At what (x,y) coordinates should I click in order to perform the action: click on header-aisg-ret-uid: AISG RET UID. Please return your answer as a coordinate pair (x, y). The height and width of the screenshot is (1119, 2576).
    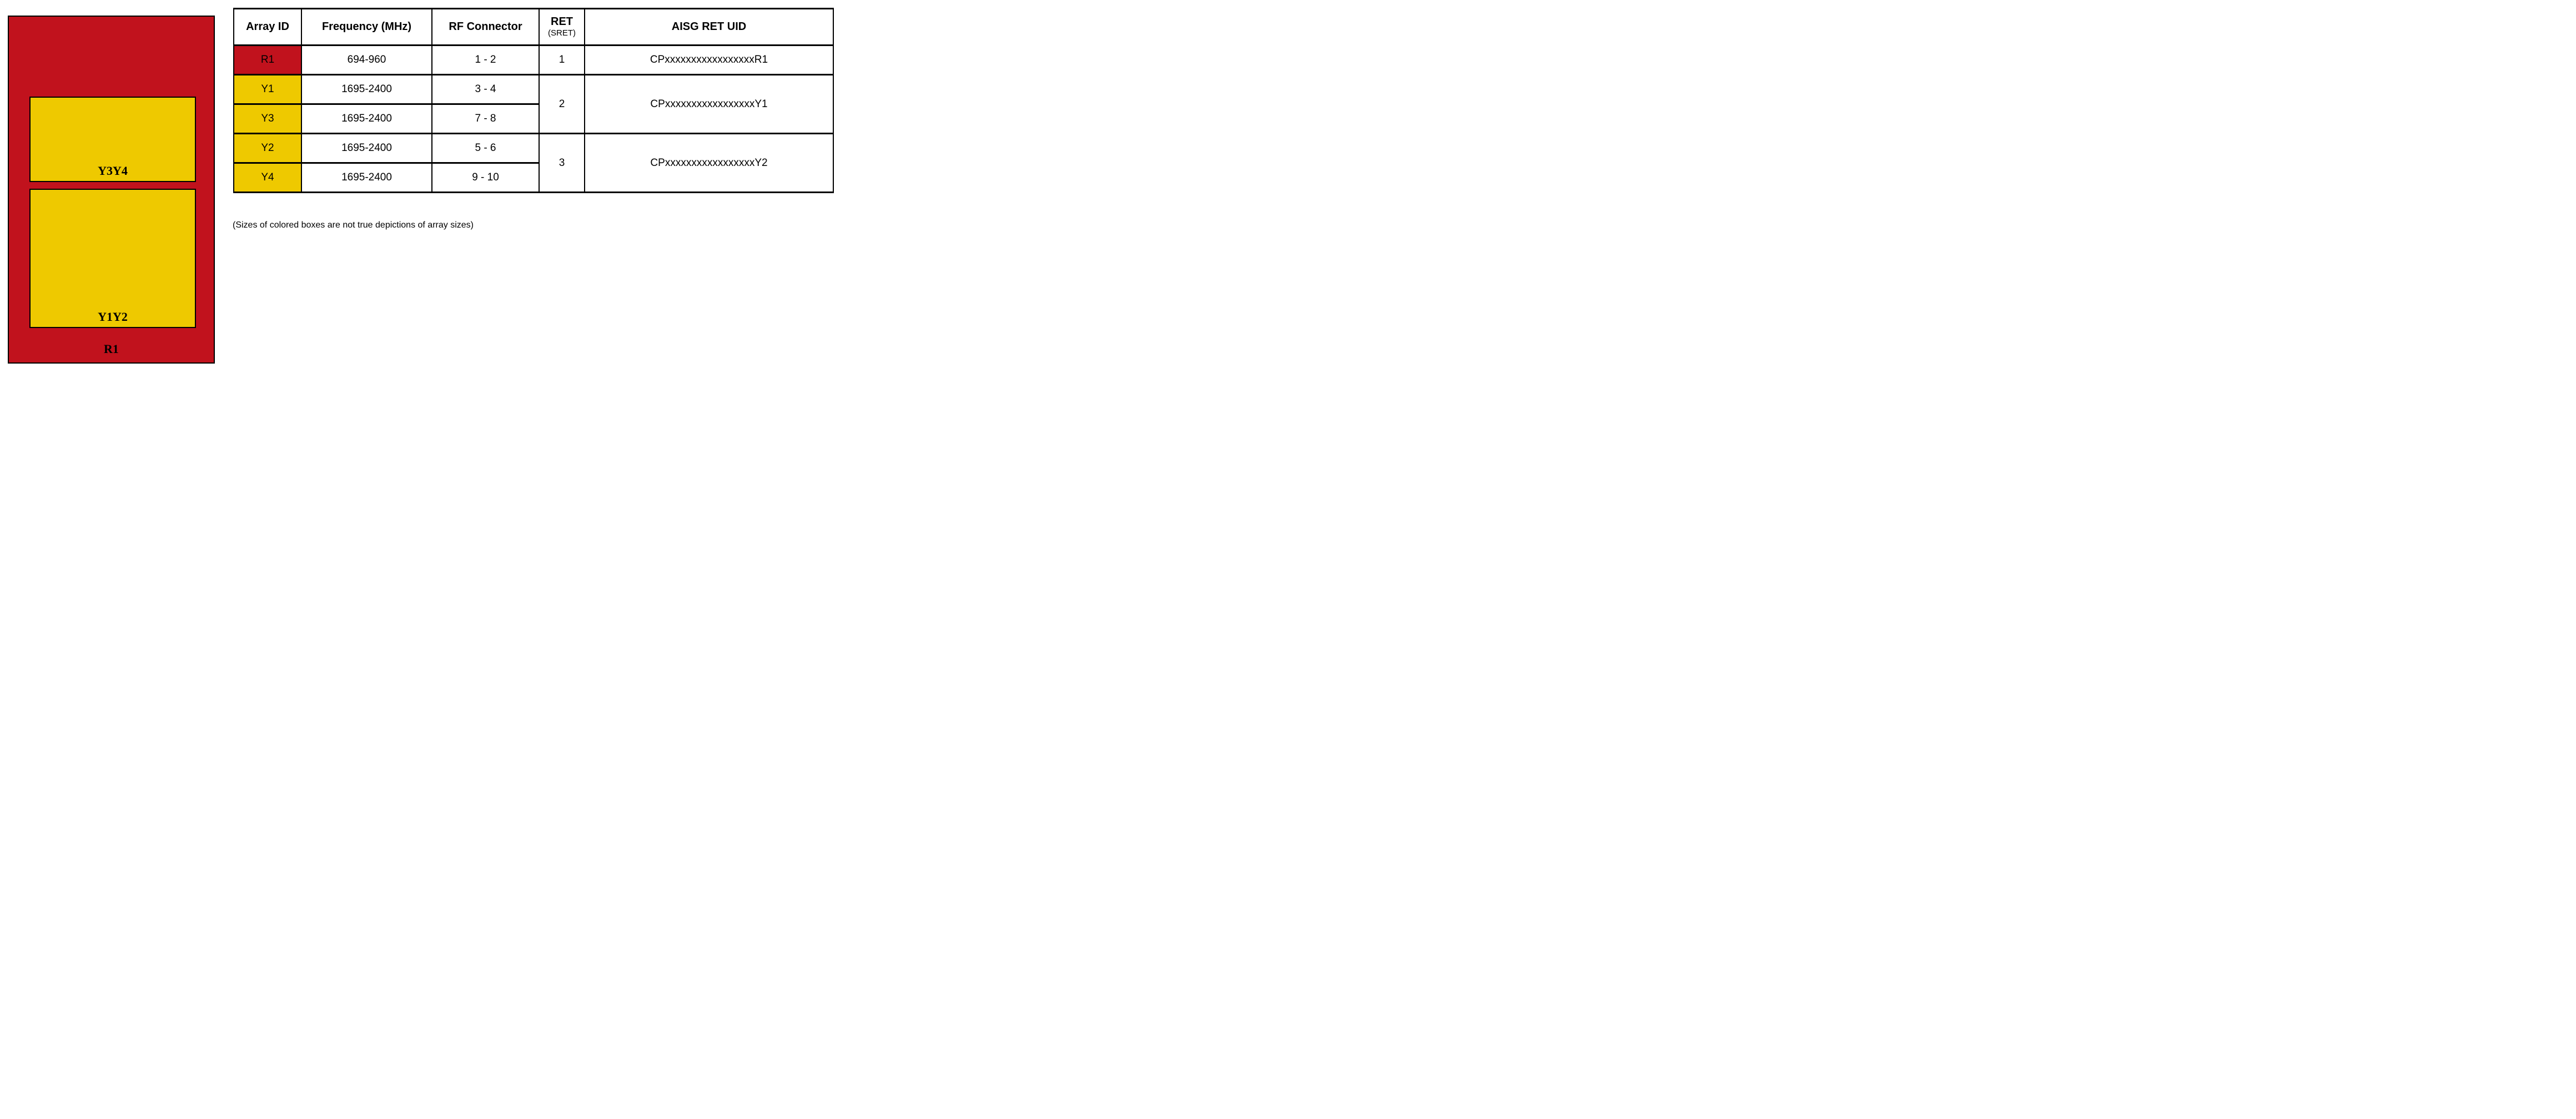
    Looking at the image, I should click on (709, 27).